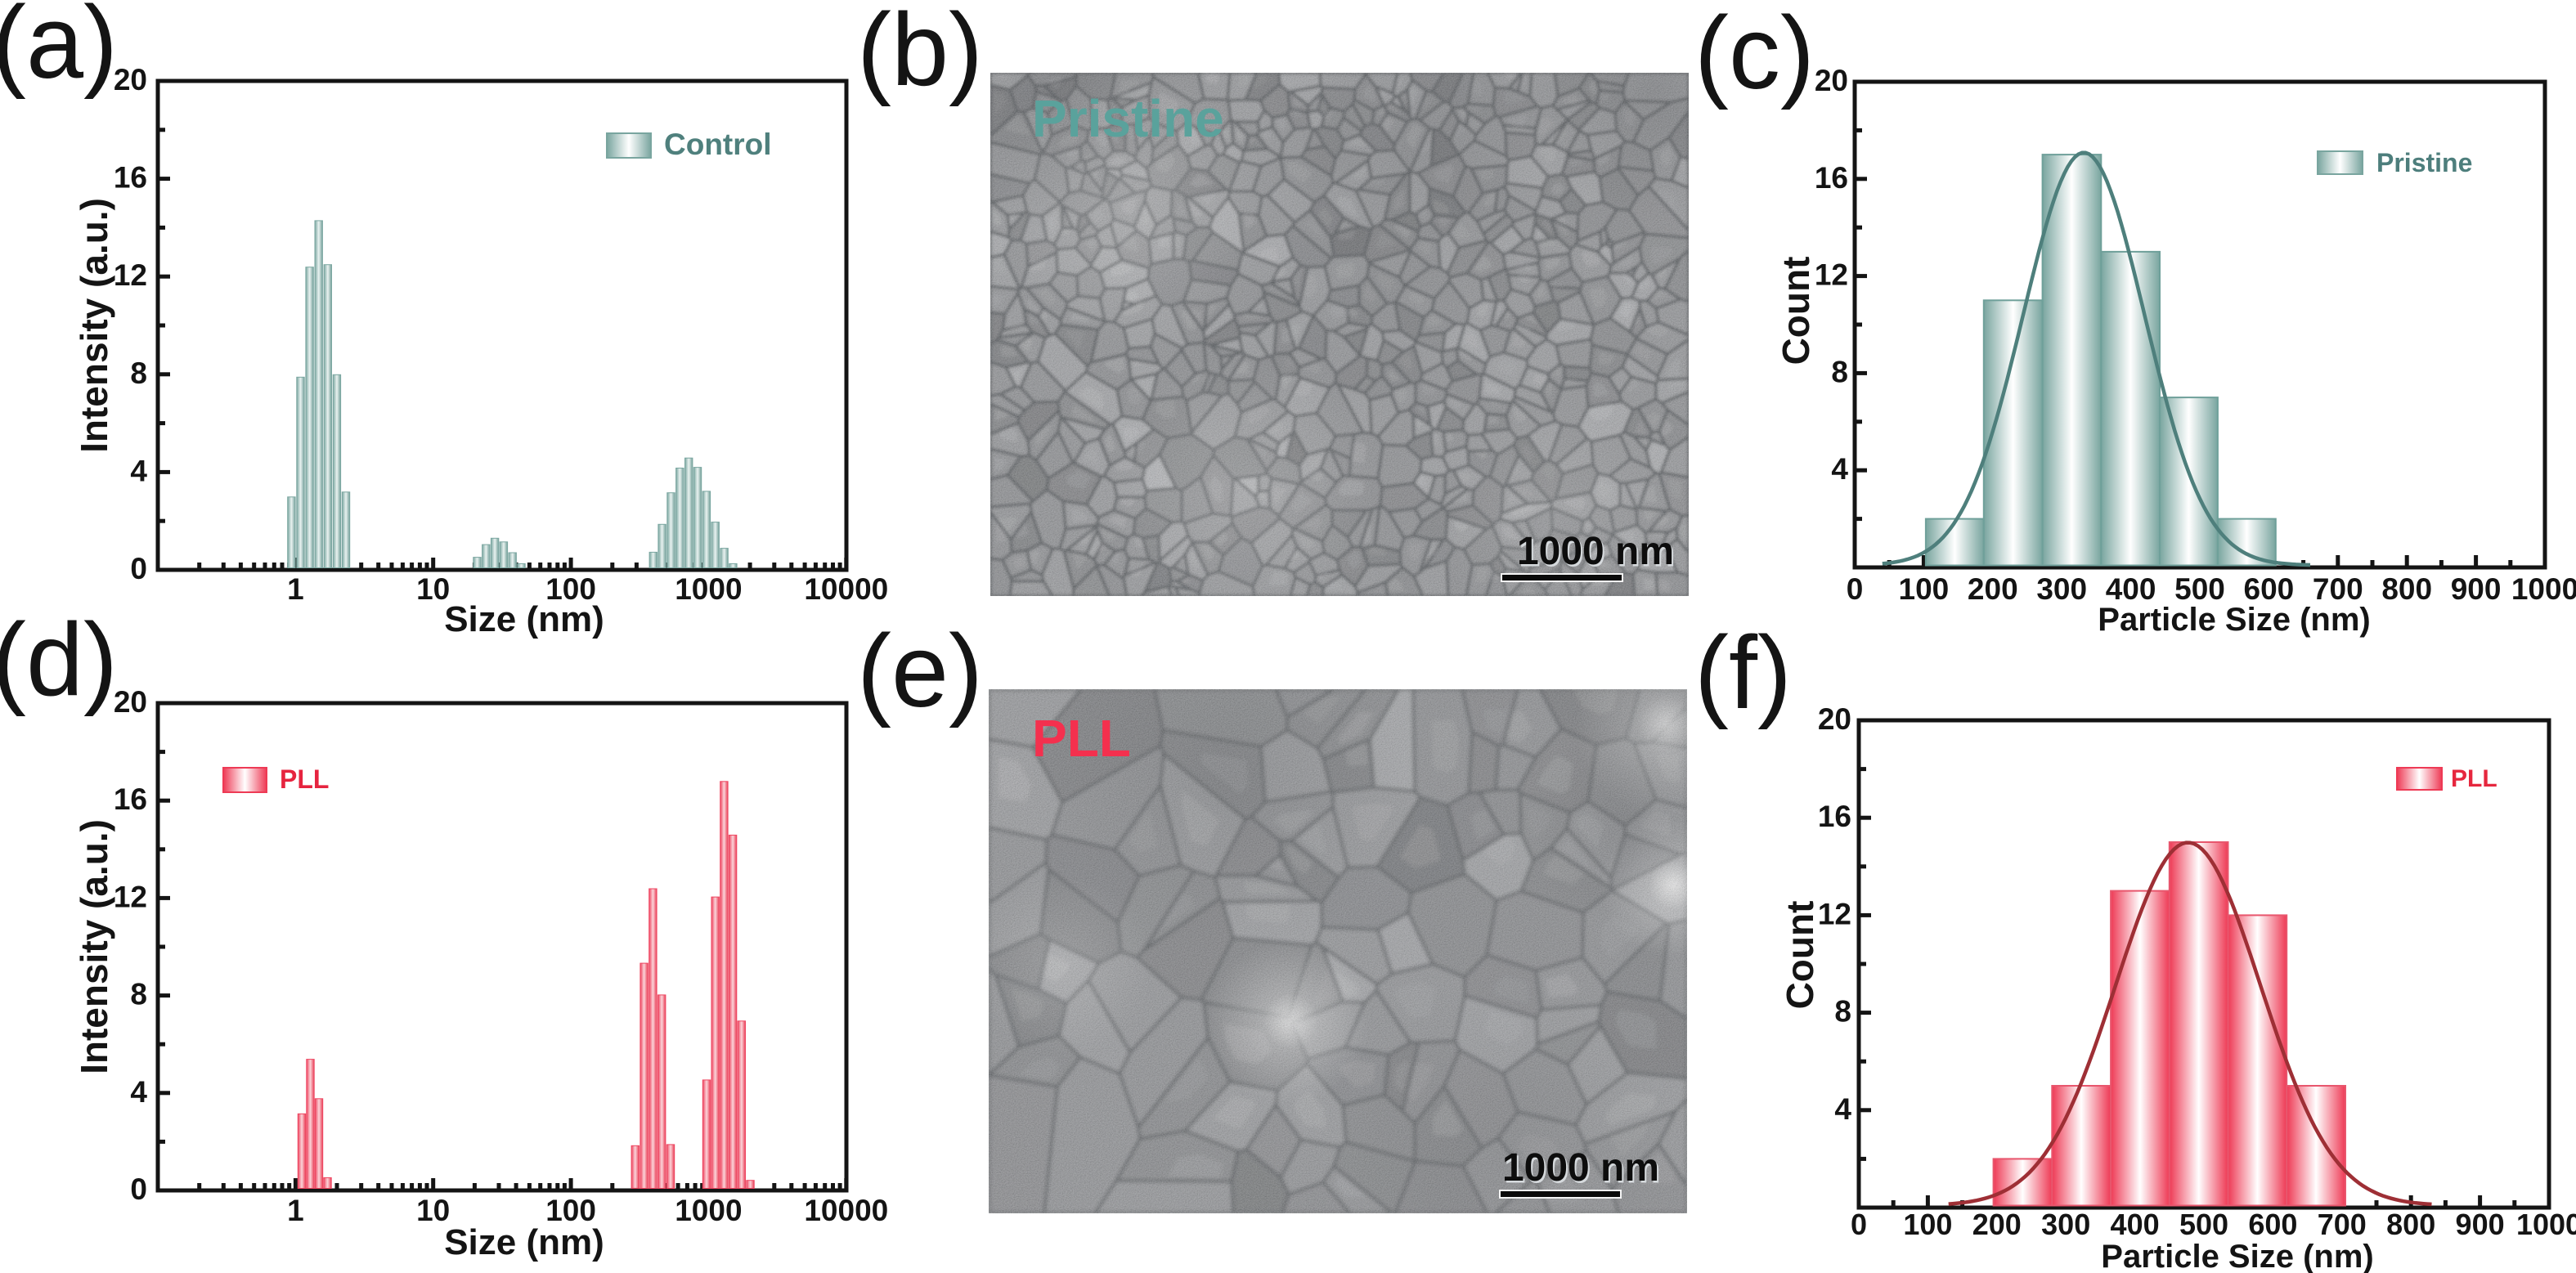 The width and height of the screenshot is (2576, 1273). Describe the element at coordinates (1755, 55) in the screenshot. I see `svg-text: (c)` at that location.